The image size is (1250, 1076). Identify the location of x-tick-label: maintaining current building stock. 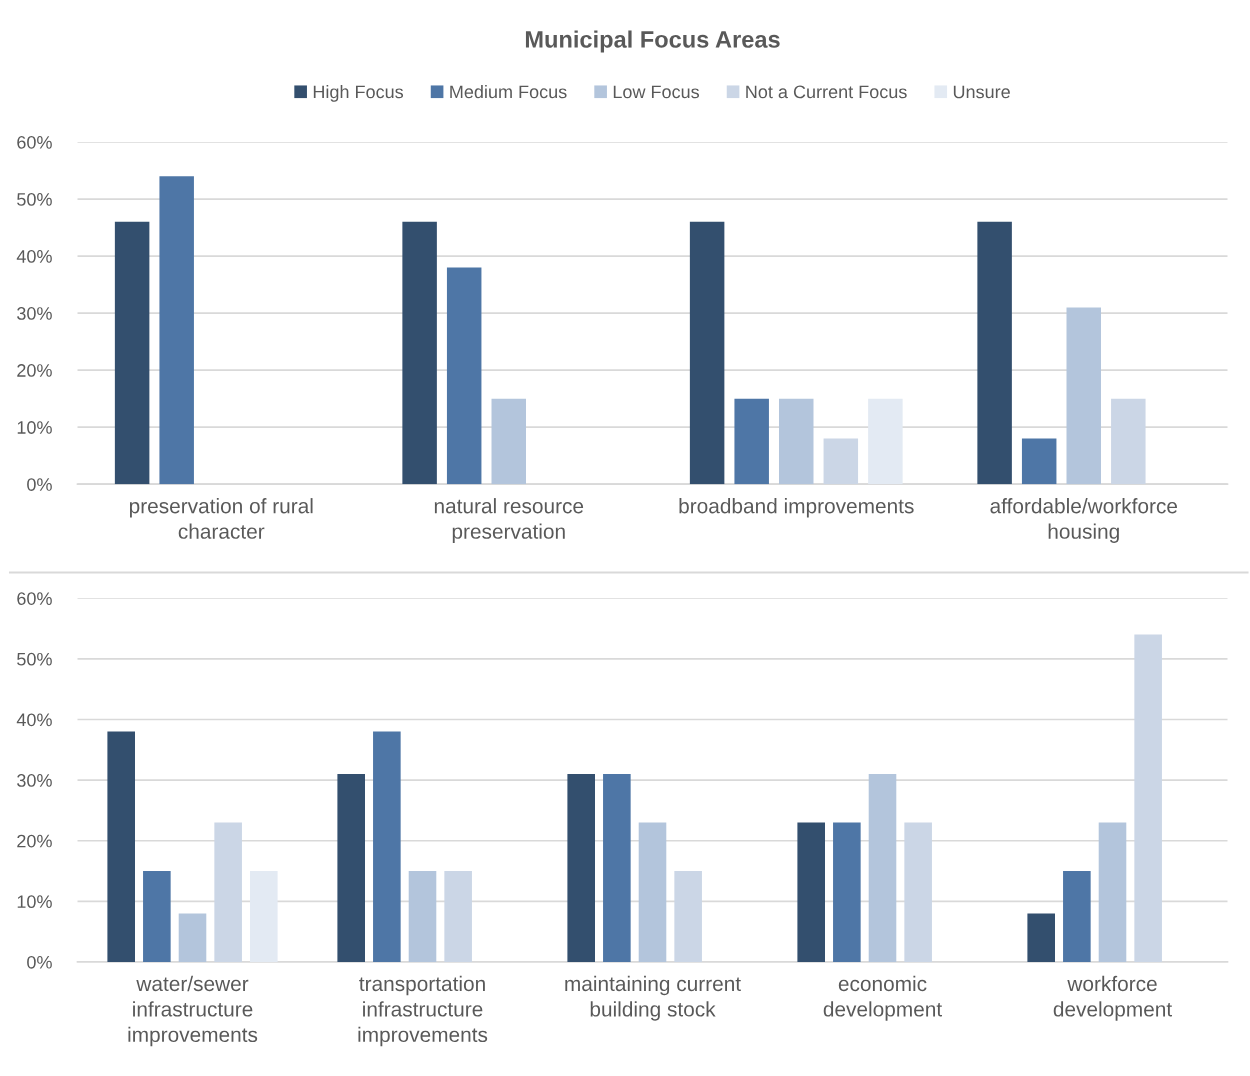
(653, 998).